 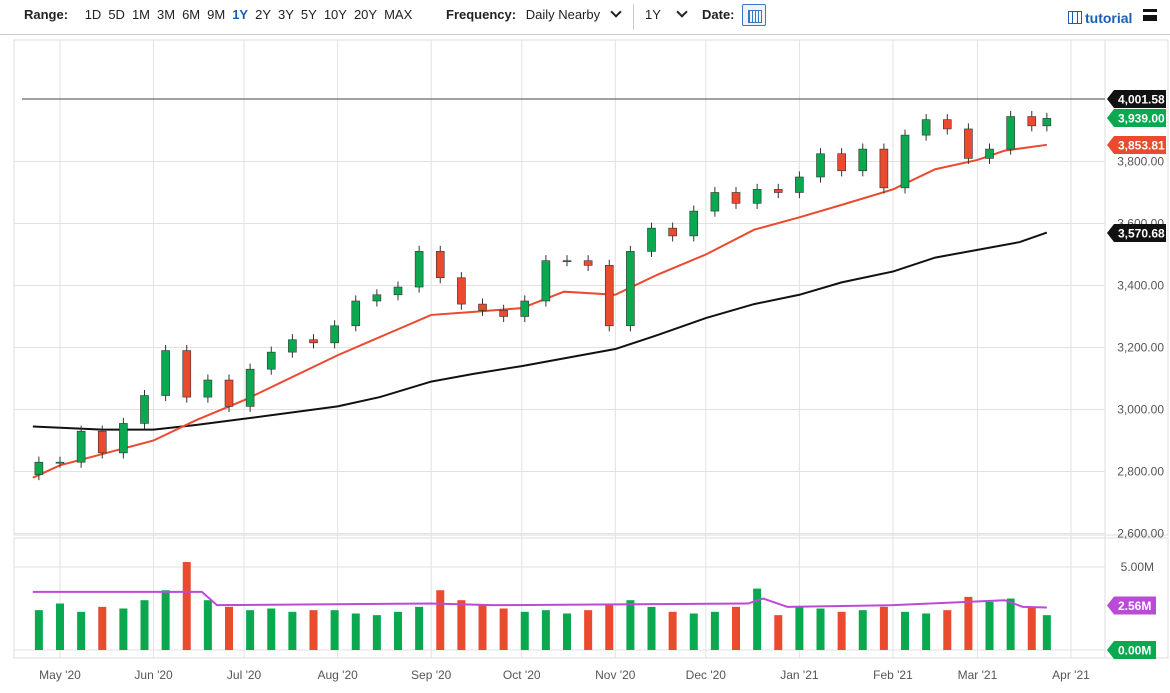 What do you see at coordinates (1109, 18) in the screenshot?
I see `tutorial-label: tutorial` at bounding box center [1109, 18].